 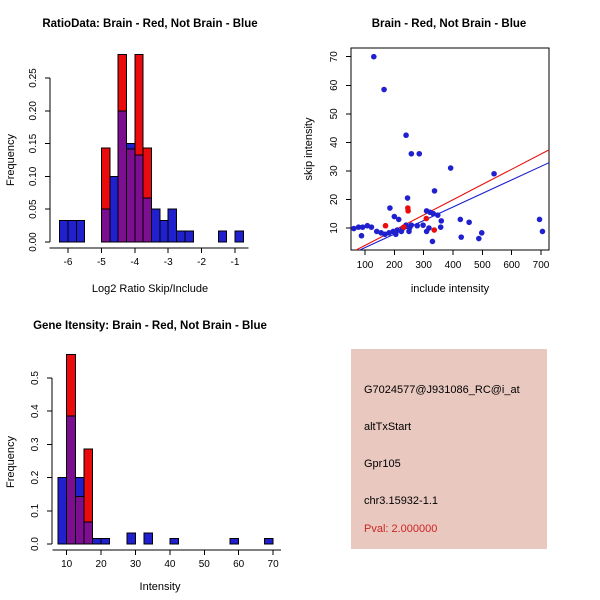 I want to click on regression-line-red, so click(x=451, y=200).